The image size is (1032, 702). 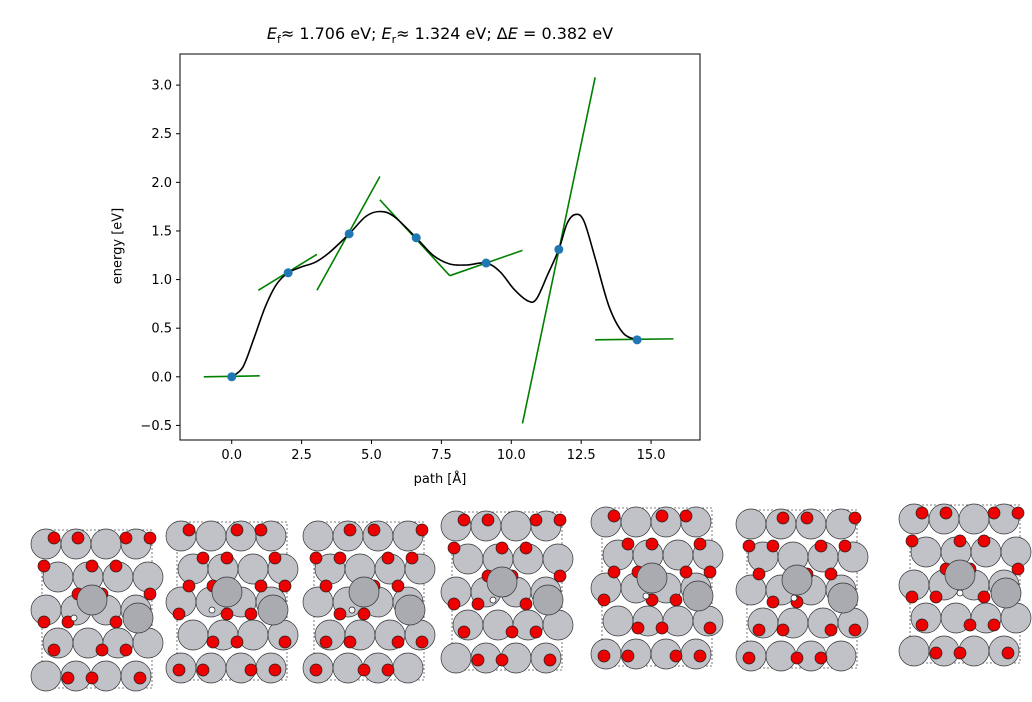 I want to click on y-tick-label: 3.0, so click(x=161, y=86).